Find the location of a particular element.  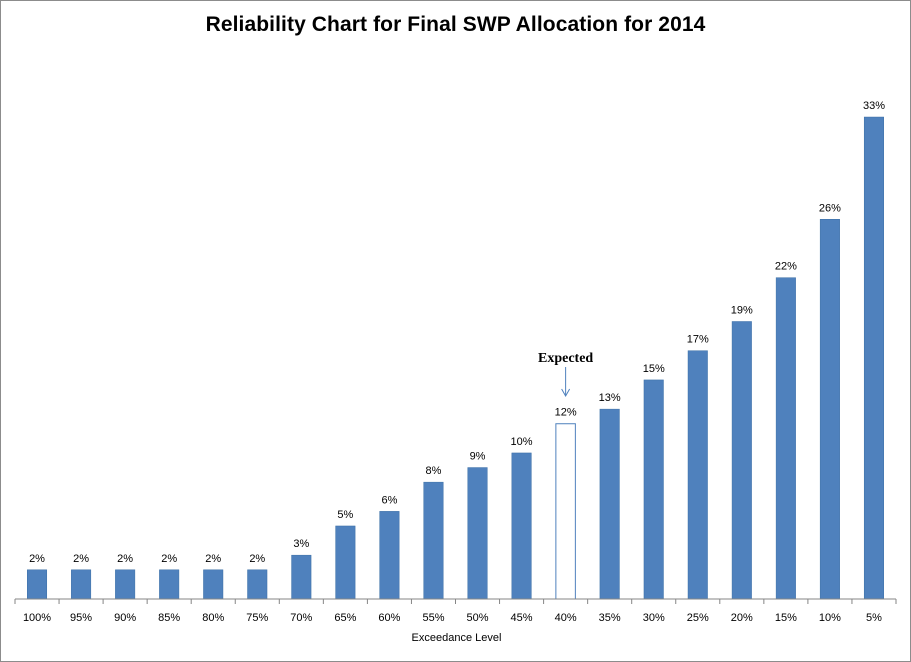

bar-80pct is located at coordinates (213, 584).